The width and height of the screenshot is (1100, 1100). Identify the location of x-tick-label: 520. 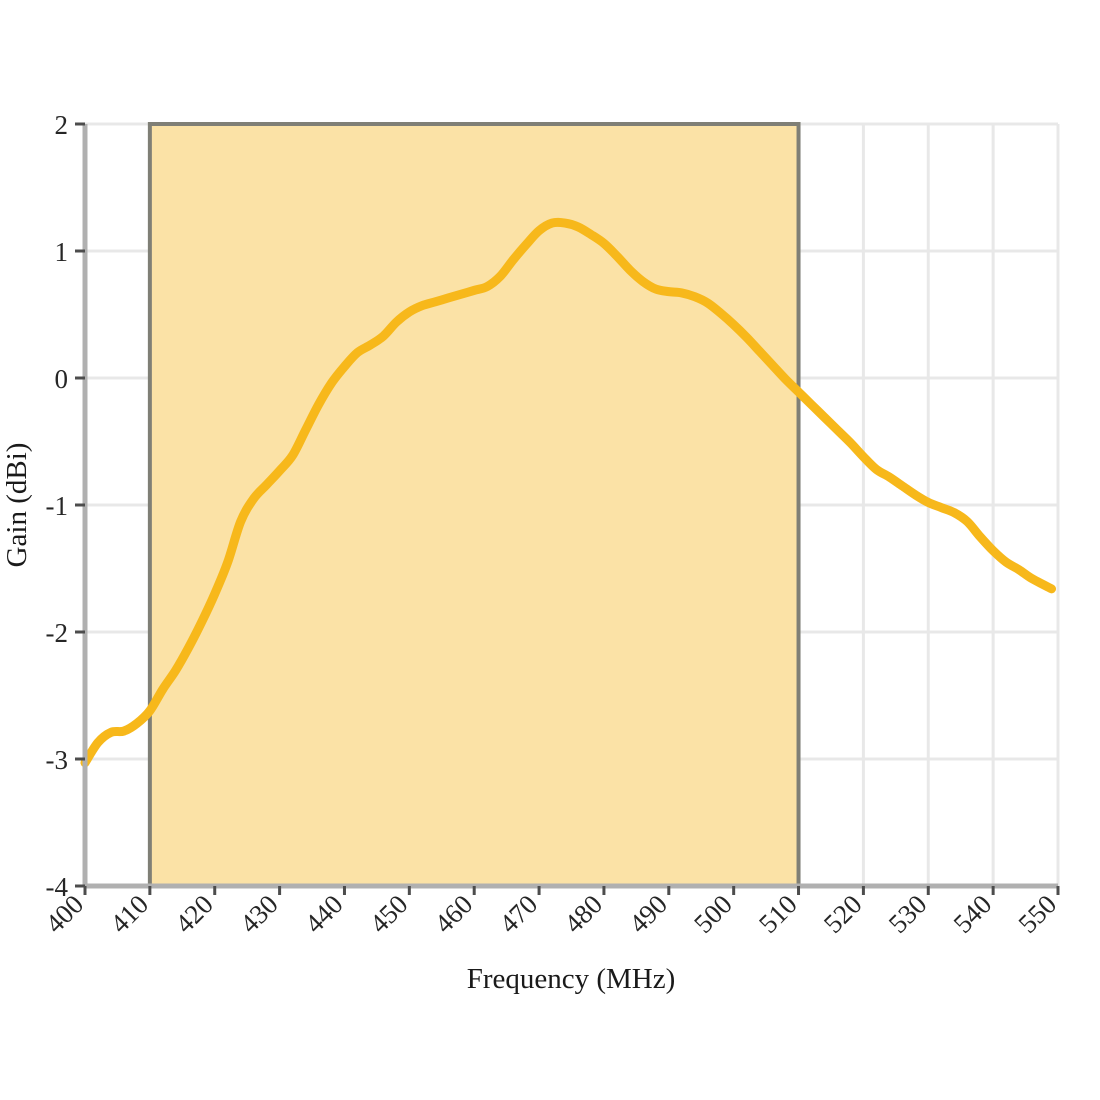
(843, 914).